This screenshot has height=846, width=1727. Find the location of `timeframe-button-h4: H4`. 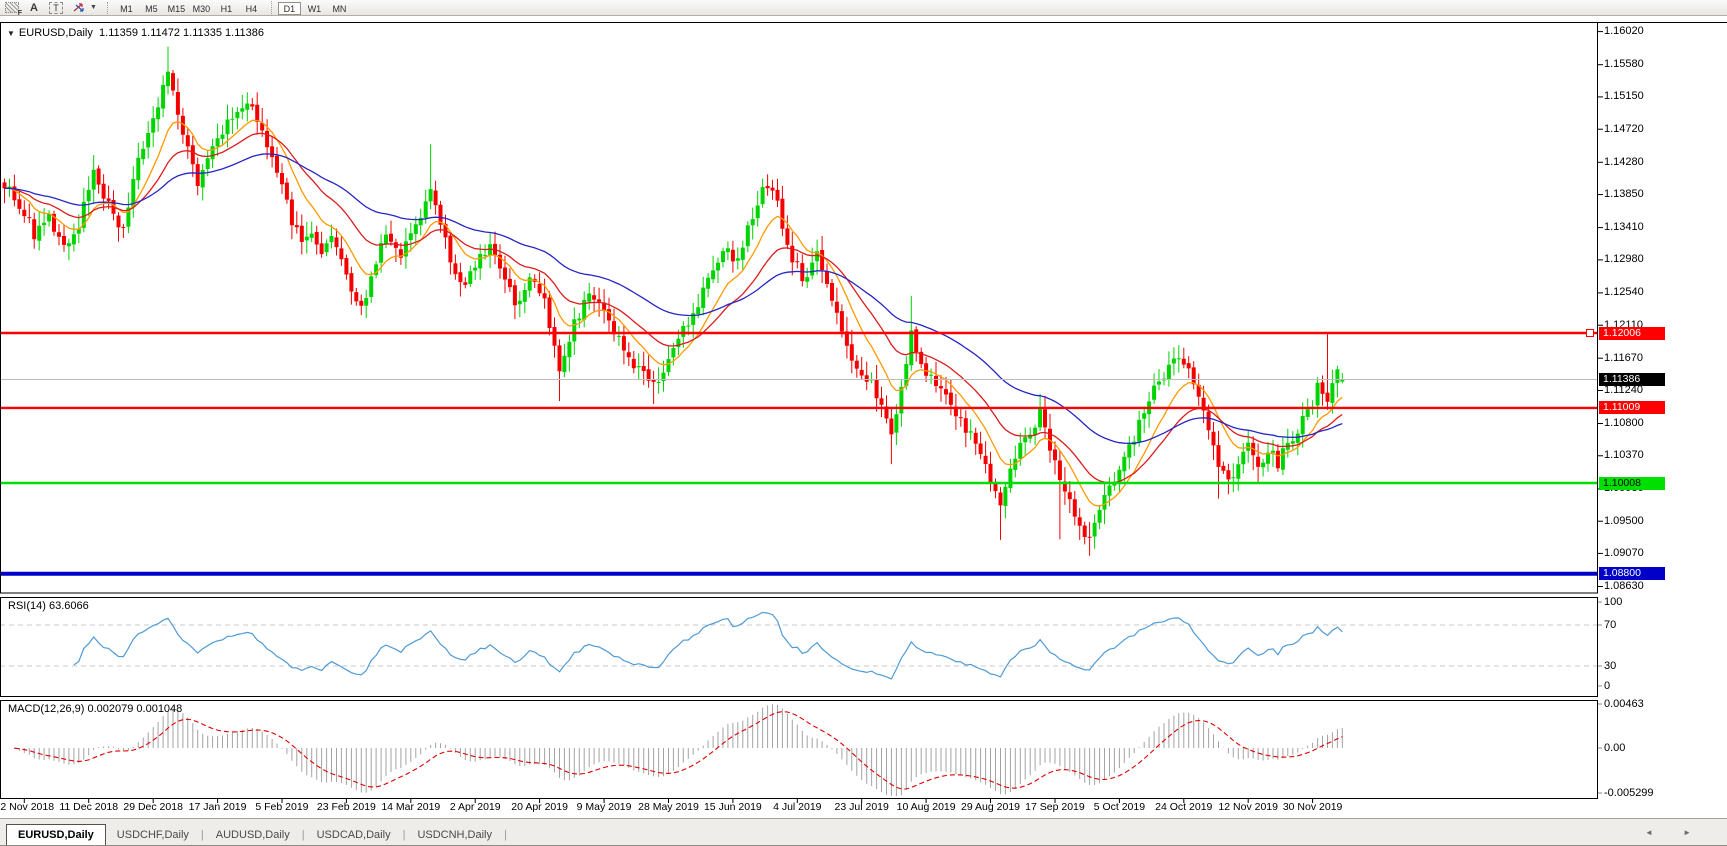

timeframe-button-h4: H4 is located at coordinates (251, 8).